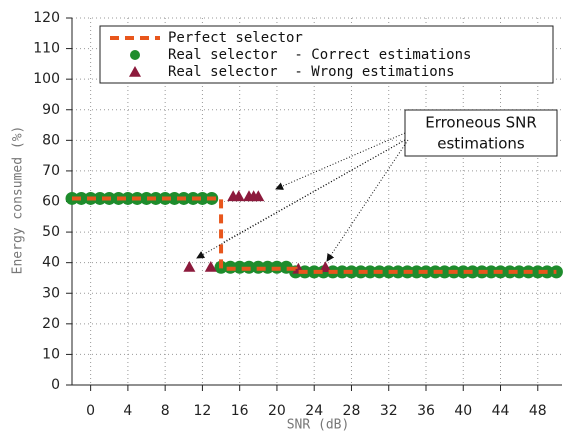 The image size is (563, 435). What do you see at coordinates (46, 18) in the screenshot?
I see `y-tick-label: 120` at bounding box center [46, 18].